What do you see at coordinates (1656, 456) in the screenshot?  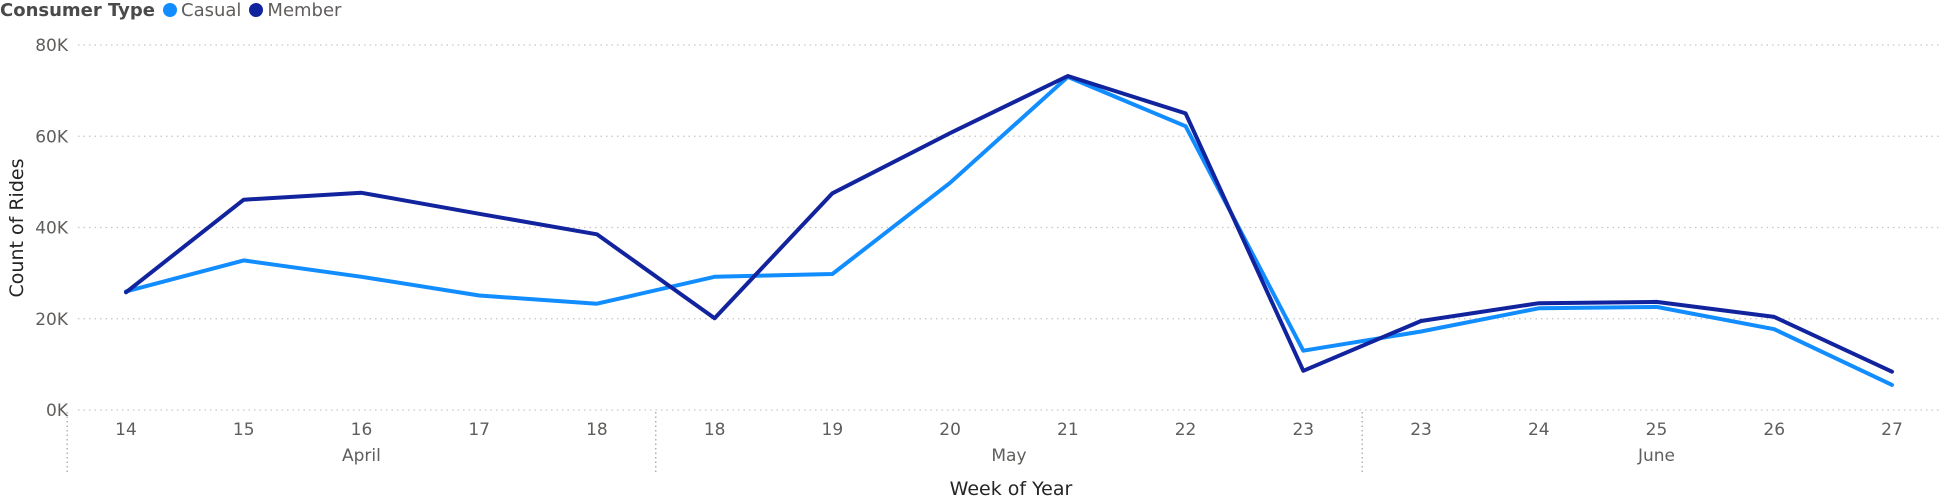 I see `x-group-label: June` at bounding box center [1656, 456].